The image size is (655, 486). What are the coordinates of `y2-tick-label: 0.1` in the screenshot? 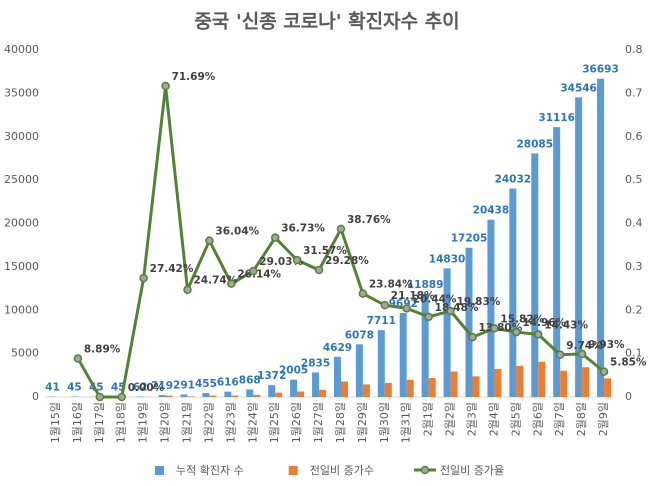 It's located at (634, 353).